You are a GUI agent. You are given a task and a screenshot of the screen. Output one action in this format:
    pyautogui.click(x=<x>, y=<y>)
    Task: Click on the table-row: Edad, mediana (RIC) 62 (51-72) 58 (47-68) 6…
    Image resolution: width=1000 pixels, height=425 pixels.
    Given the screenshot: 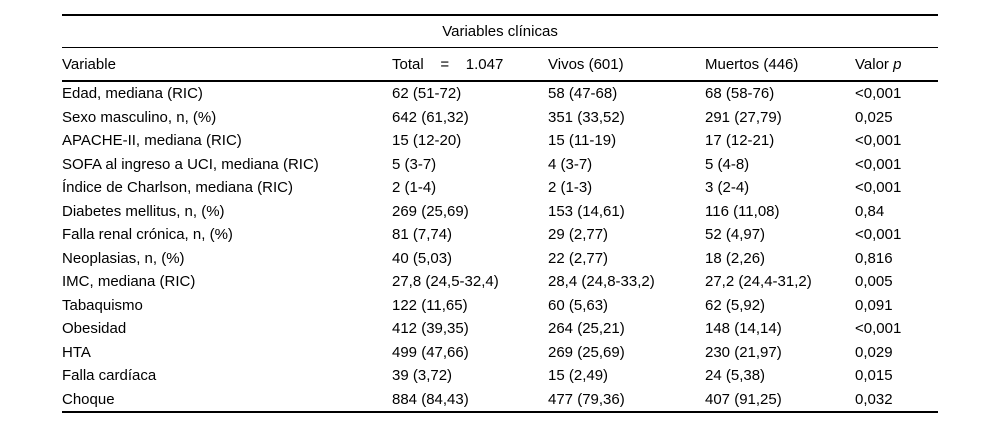 What is the action you would take?
    pyautogui.click(x=500, y=93)
    